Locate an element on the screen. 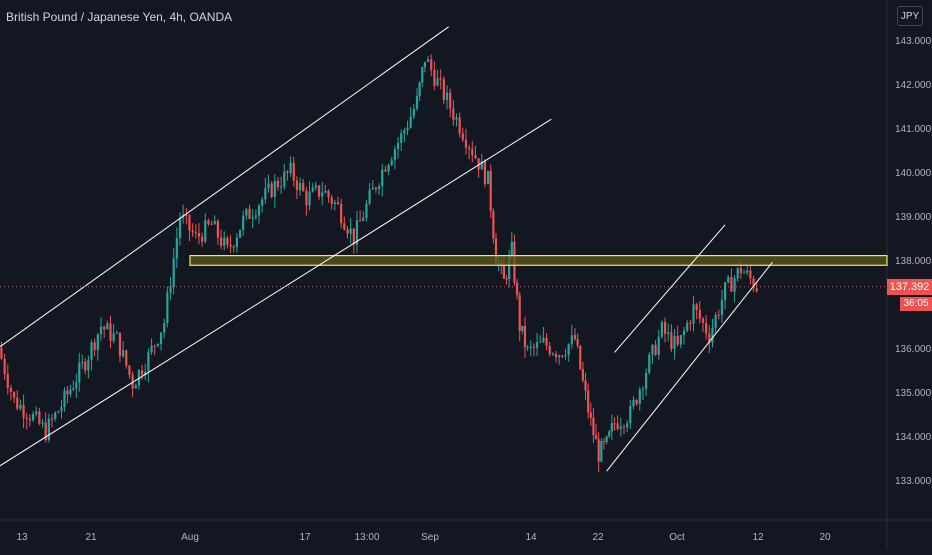  x-tick-label: 12 is located at coordinates (758, 537).